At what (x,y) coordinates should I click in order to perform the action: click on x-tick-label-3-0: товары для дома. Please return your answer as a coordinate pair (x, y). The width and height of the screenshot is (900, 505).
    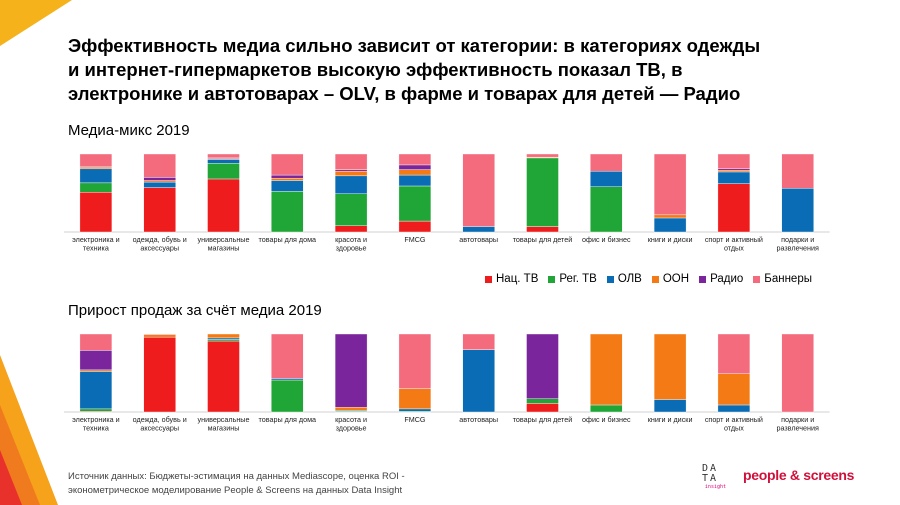
    Looking at the image, I should click on (288, 239).